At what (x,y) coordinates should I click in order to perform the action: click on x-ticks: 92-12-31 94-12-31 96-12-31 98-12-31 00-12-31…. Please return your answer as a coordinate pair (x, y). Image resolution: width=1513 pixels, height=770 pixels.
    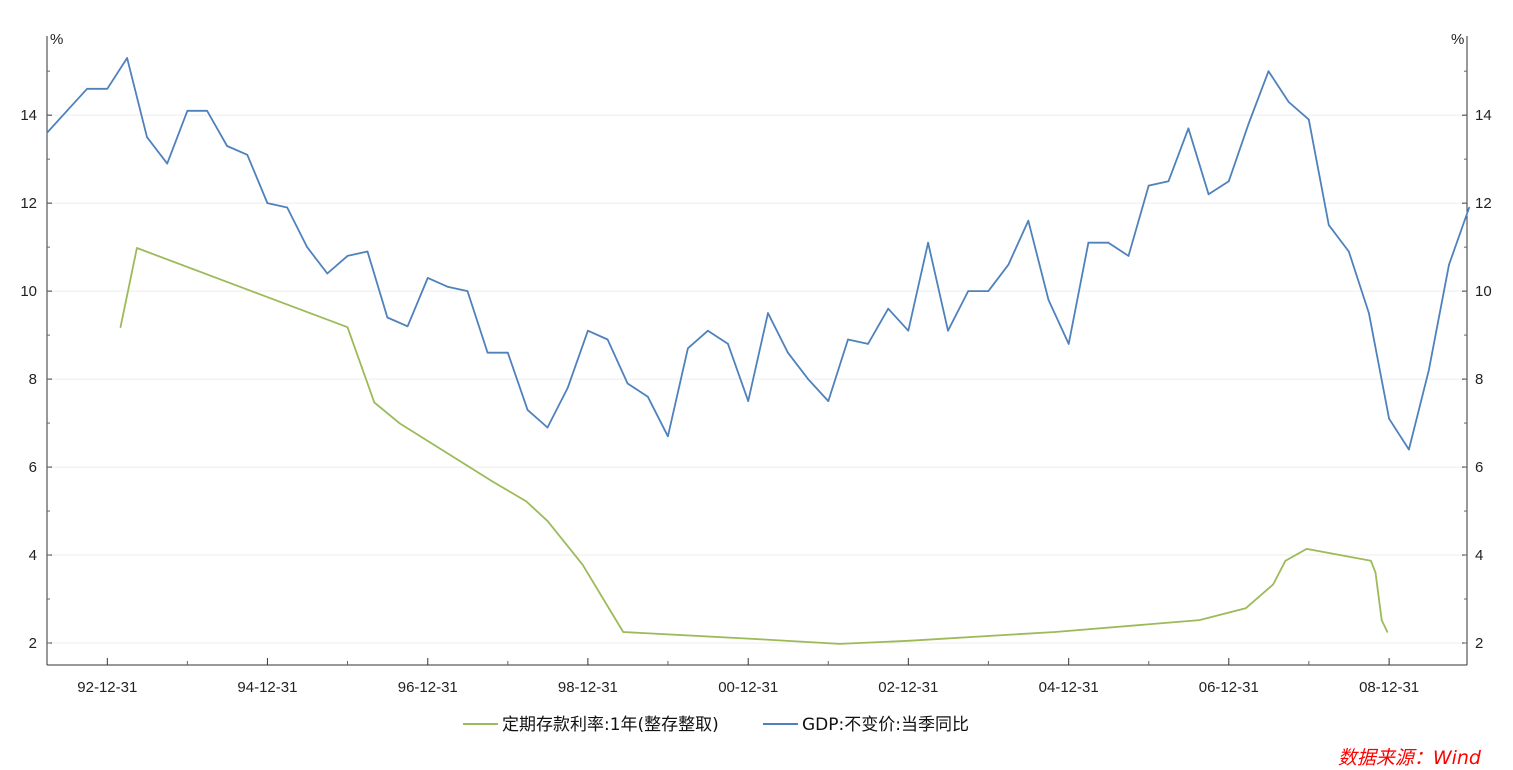
    Looking at the image, I should click on (748, 677).